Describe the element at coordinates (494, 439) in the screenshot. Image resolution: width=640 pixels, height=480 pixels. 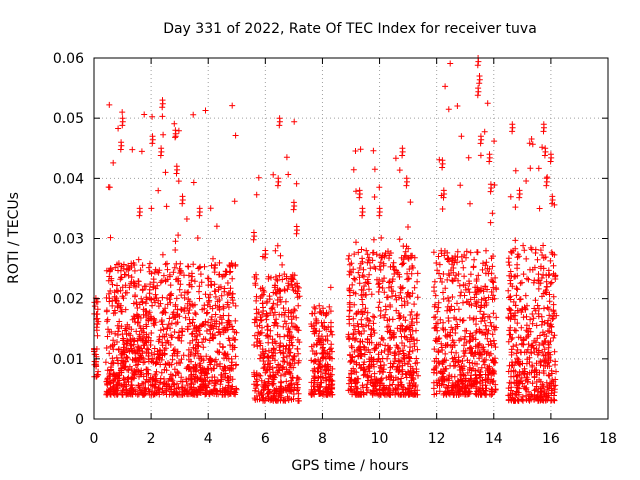
I see `x-tick-label: 14` at that location.